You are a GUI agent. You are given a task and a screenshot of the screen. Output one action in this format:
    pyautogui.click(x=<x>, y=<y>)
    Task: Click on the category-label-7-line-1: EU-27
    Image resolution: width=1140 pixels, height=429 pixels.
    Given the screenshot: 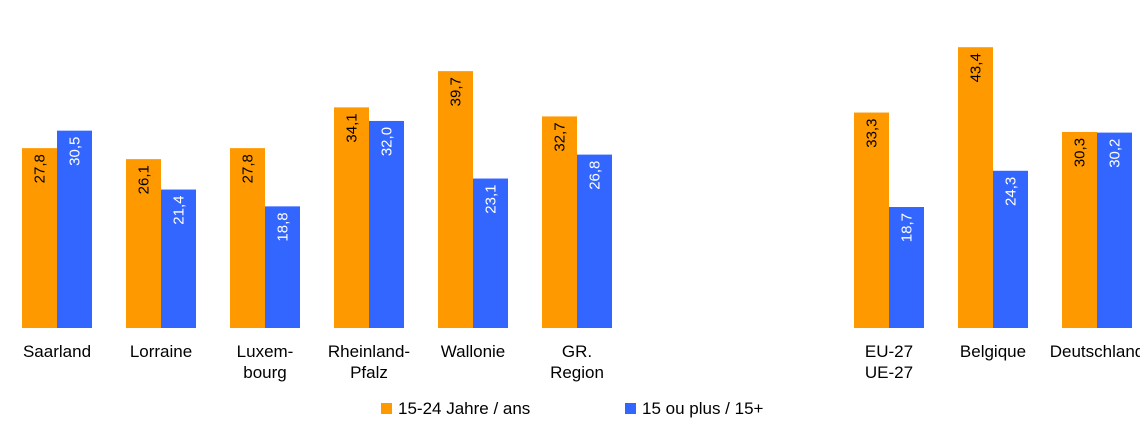 What is the action you would take?
    pyautogui.click(x=889, y=351)
    